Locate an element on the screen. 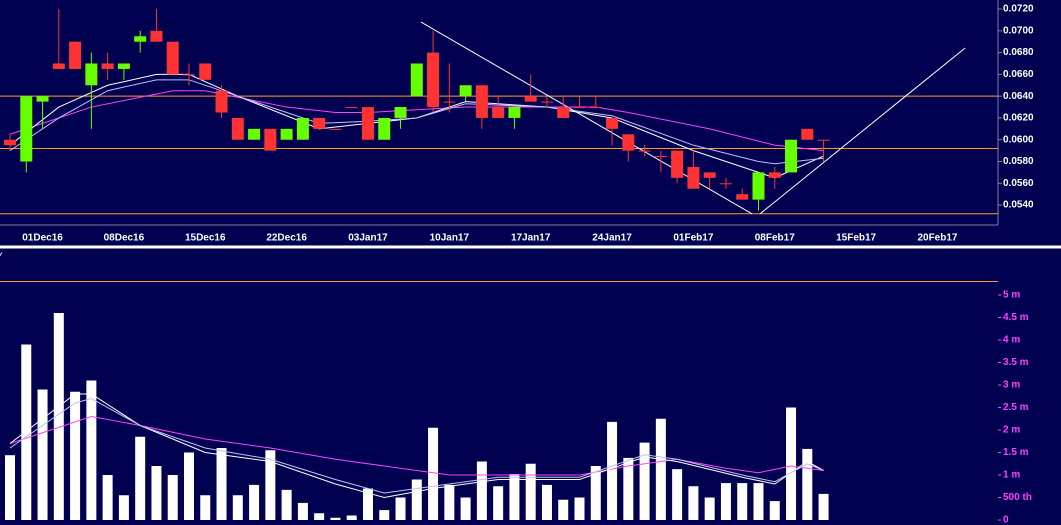  y-tick-label: 500 th is located at coordinates (1017, 497).